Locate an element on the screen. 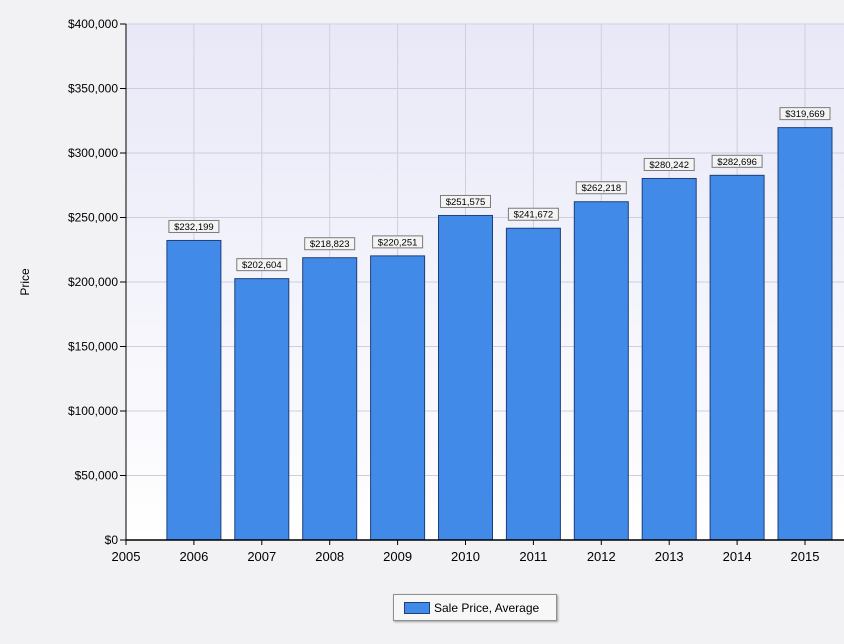  y-tick-label: $0 is located at coordinates (112, 540).